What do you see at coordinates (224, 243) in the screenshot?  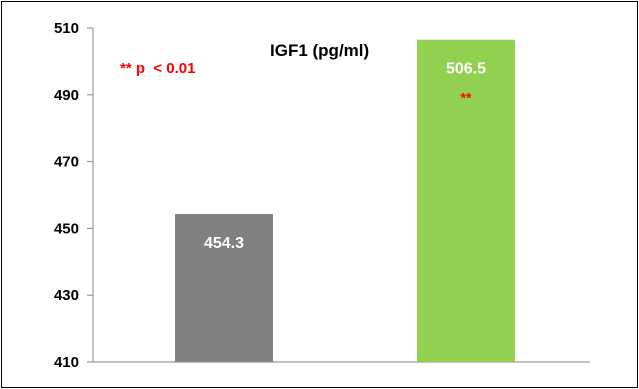 I see `bar-value-label: 454.3` at bounding box center [224, 243].